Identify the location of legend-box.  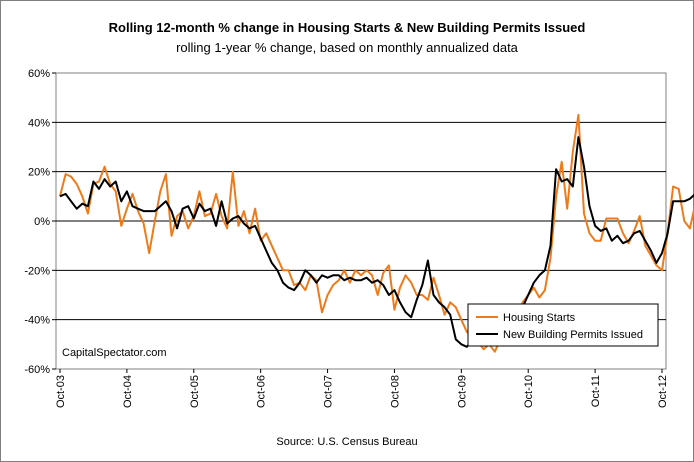
(563, 325).